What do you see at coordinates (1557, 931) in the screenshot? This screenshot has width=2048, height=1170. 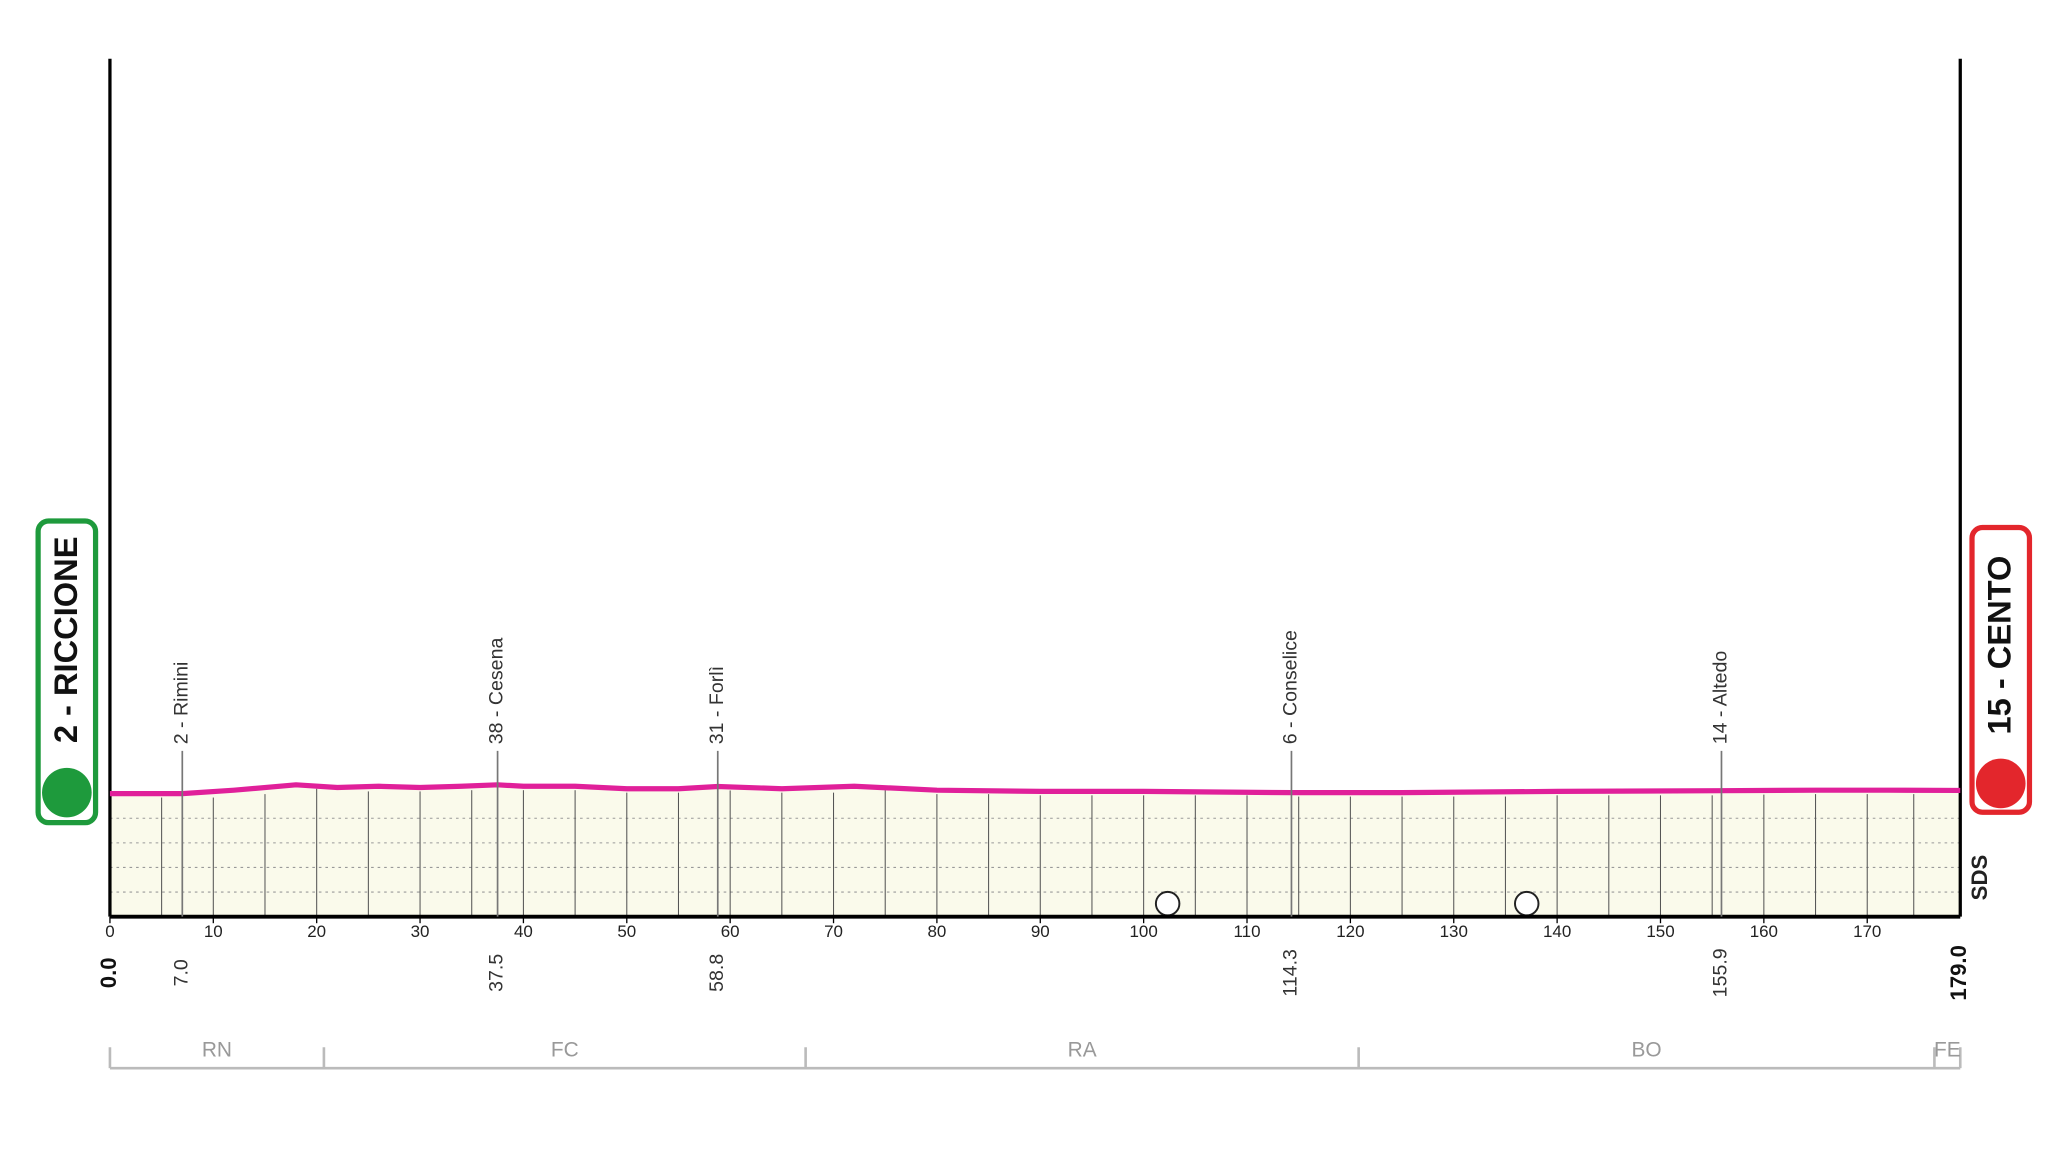 I see `x-tick-label: 140` at bounding box center [1557, 931].